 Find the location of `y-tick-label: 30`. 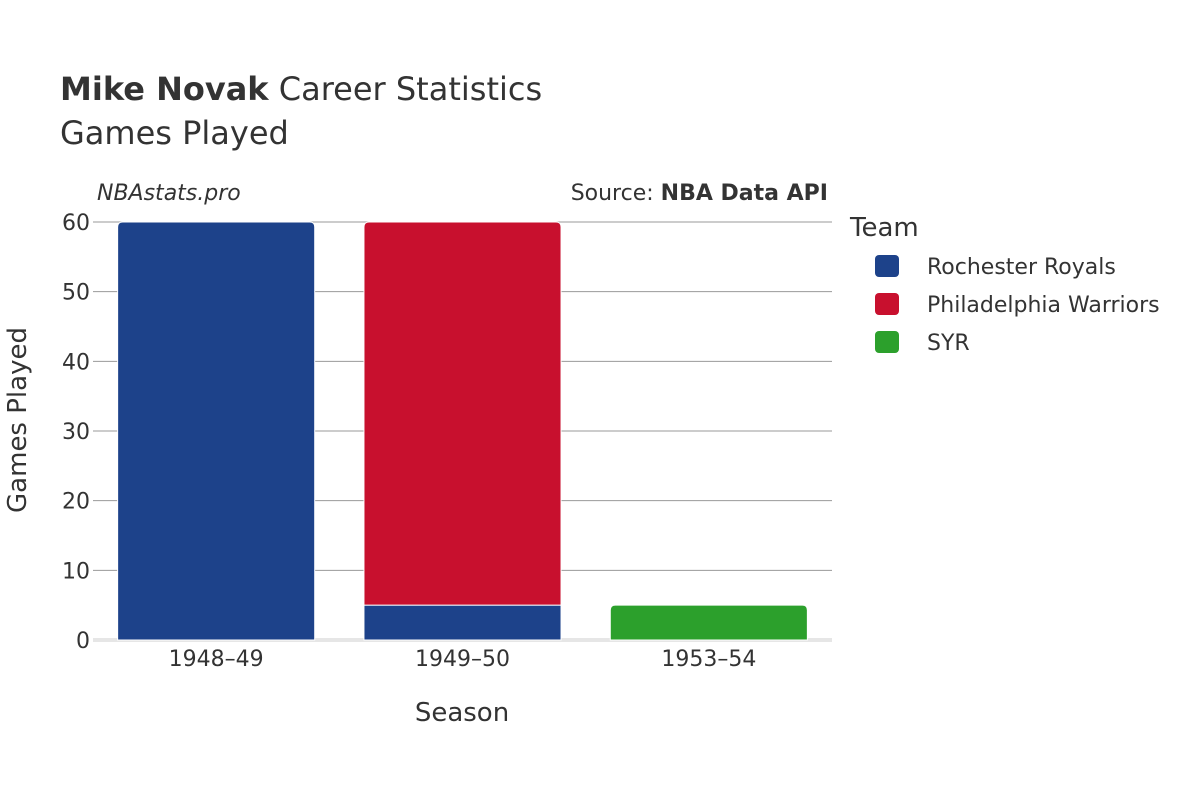

y-tick-label: 30 is located at coordinates (76, 432).